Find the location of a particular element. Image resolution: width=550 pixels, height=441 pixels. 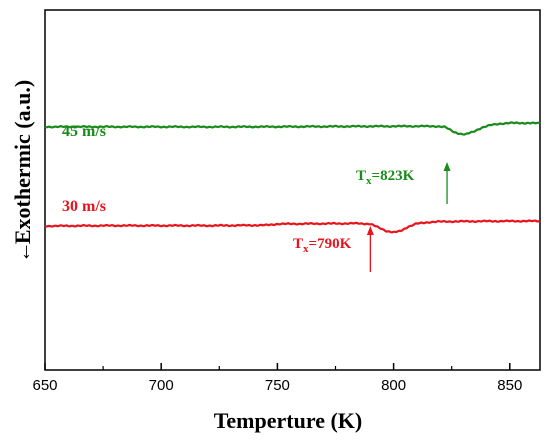

y-axis-title: Exothermic (a.u.) is located at coordinates (22, 162).